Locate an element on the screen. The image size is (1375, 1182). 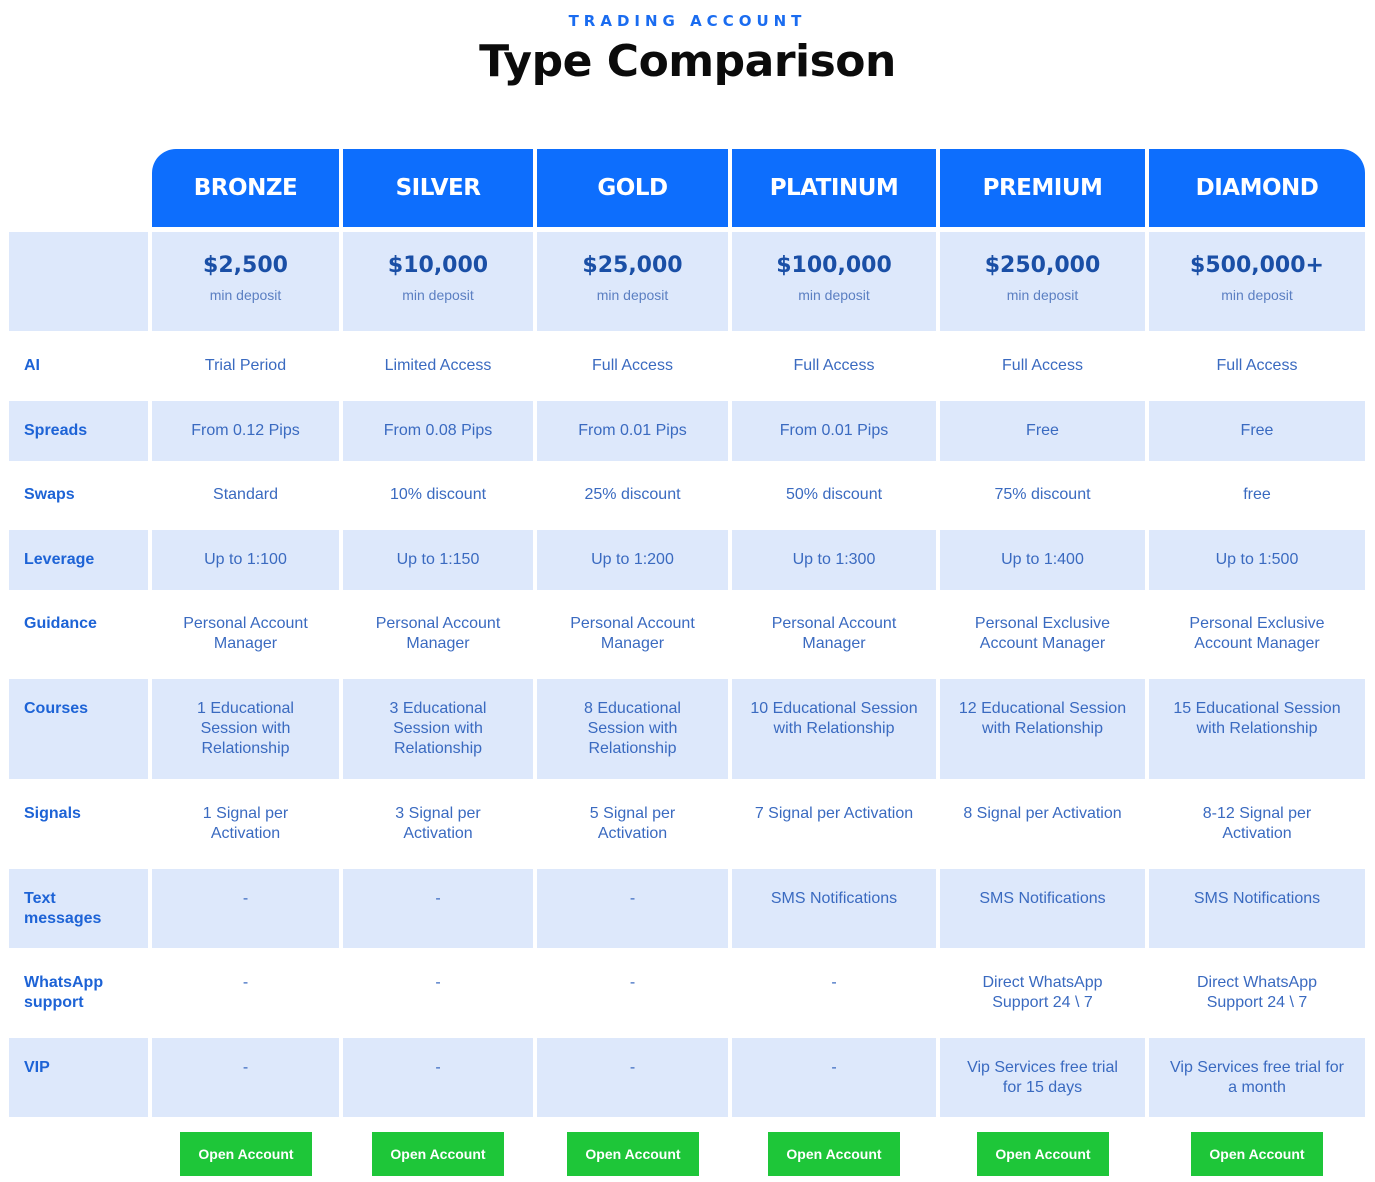
min-deposit-value: $10,000 is located at coordinates (438, 265).